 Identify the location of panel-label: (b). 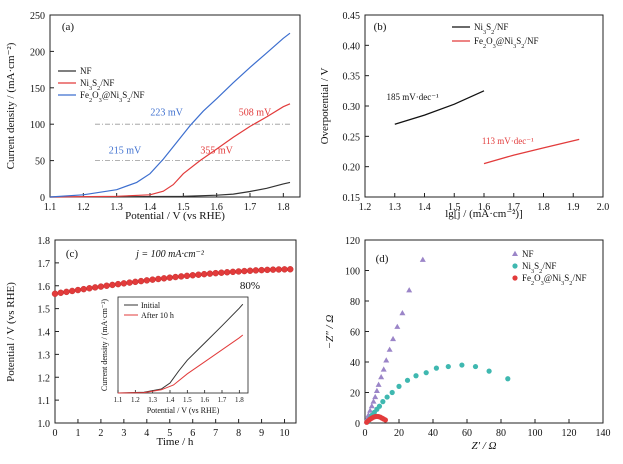
(380, 27).